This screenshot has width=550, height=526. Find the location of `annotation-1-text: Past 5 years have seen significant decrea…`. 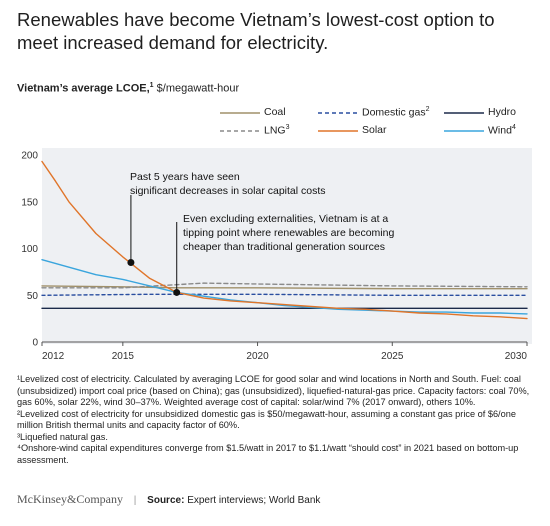

annotation-1-text: Past 5 years have seen significant decrea… is located at coordinates (228, 184).